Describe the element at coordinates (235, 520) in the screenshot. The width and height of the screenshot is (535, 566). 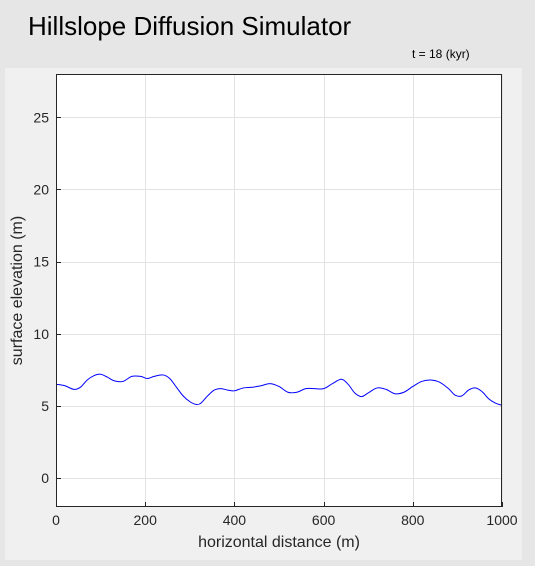
I see `x-tick-label: 400` at that location.